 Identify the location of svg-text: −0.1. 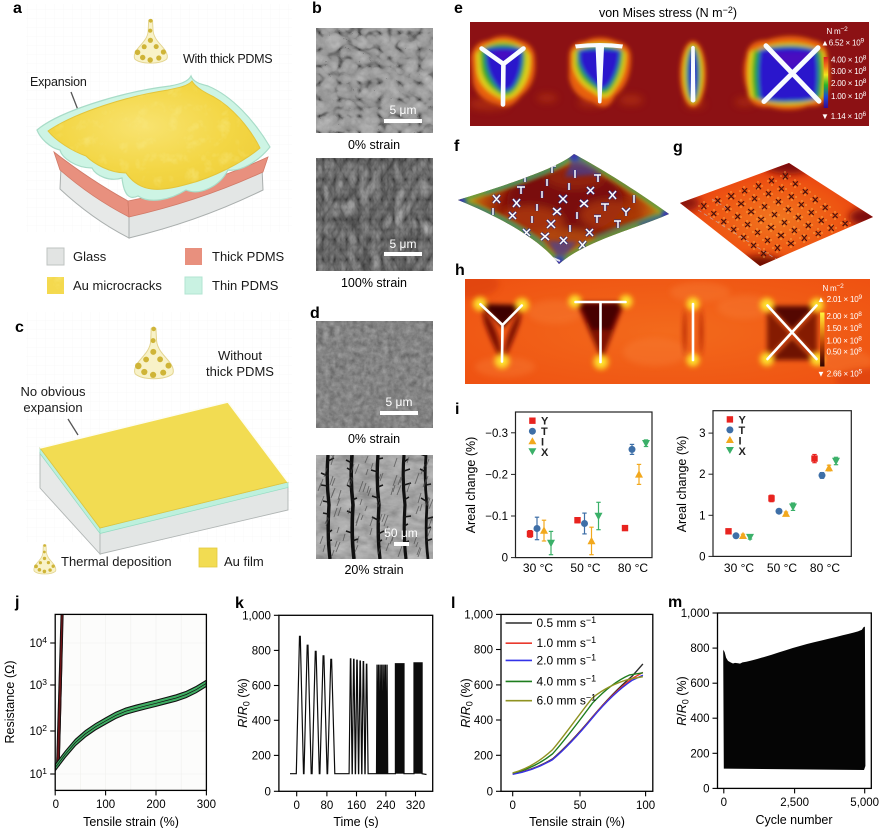
(496, 517).